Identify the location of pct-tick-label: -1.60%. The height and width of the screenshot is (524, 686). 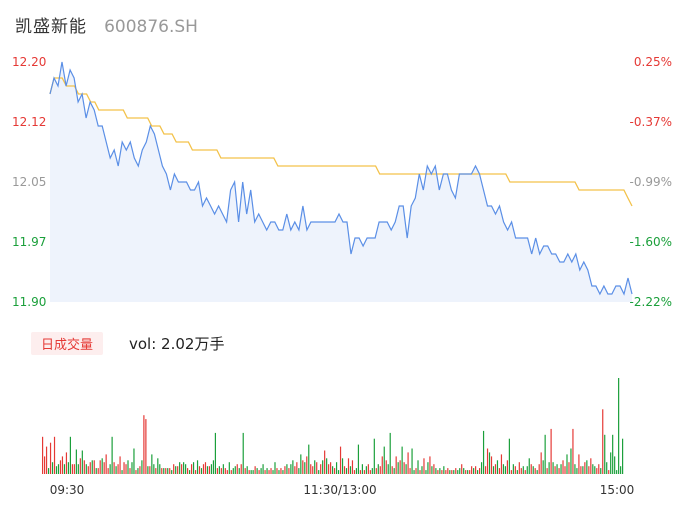
(651, 242).